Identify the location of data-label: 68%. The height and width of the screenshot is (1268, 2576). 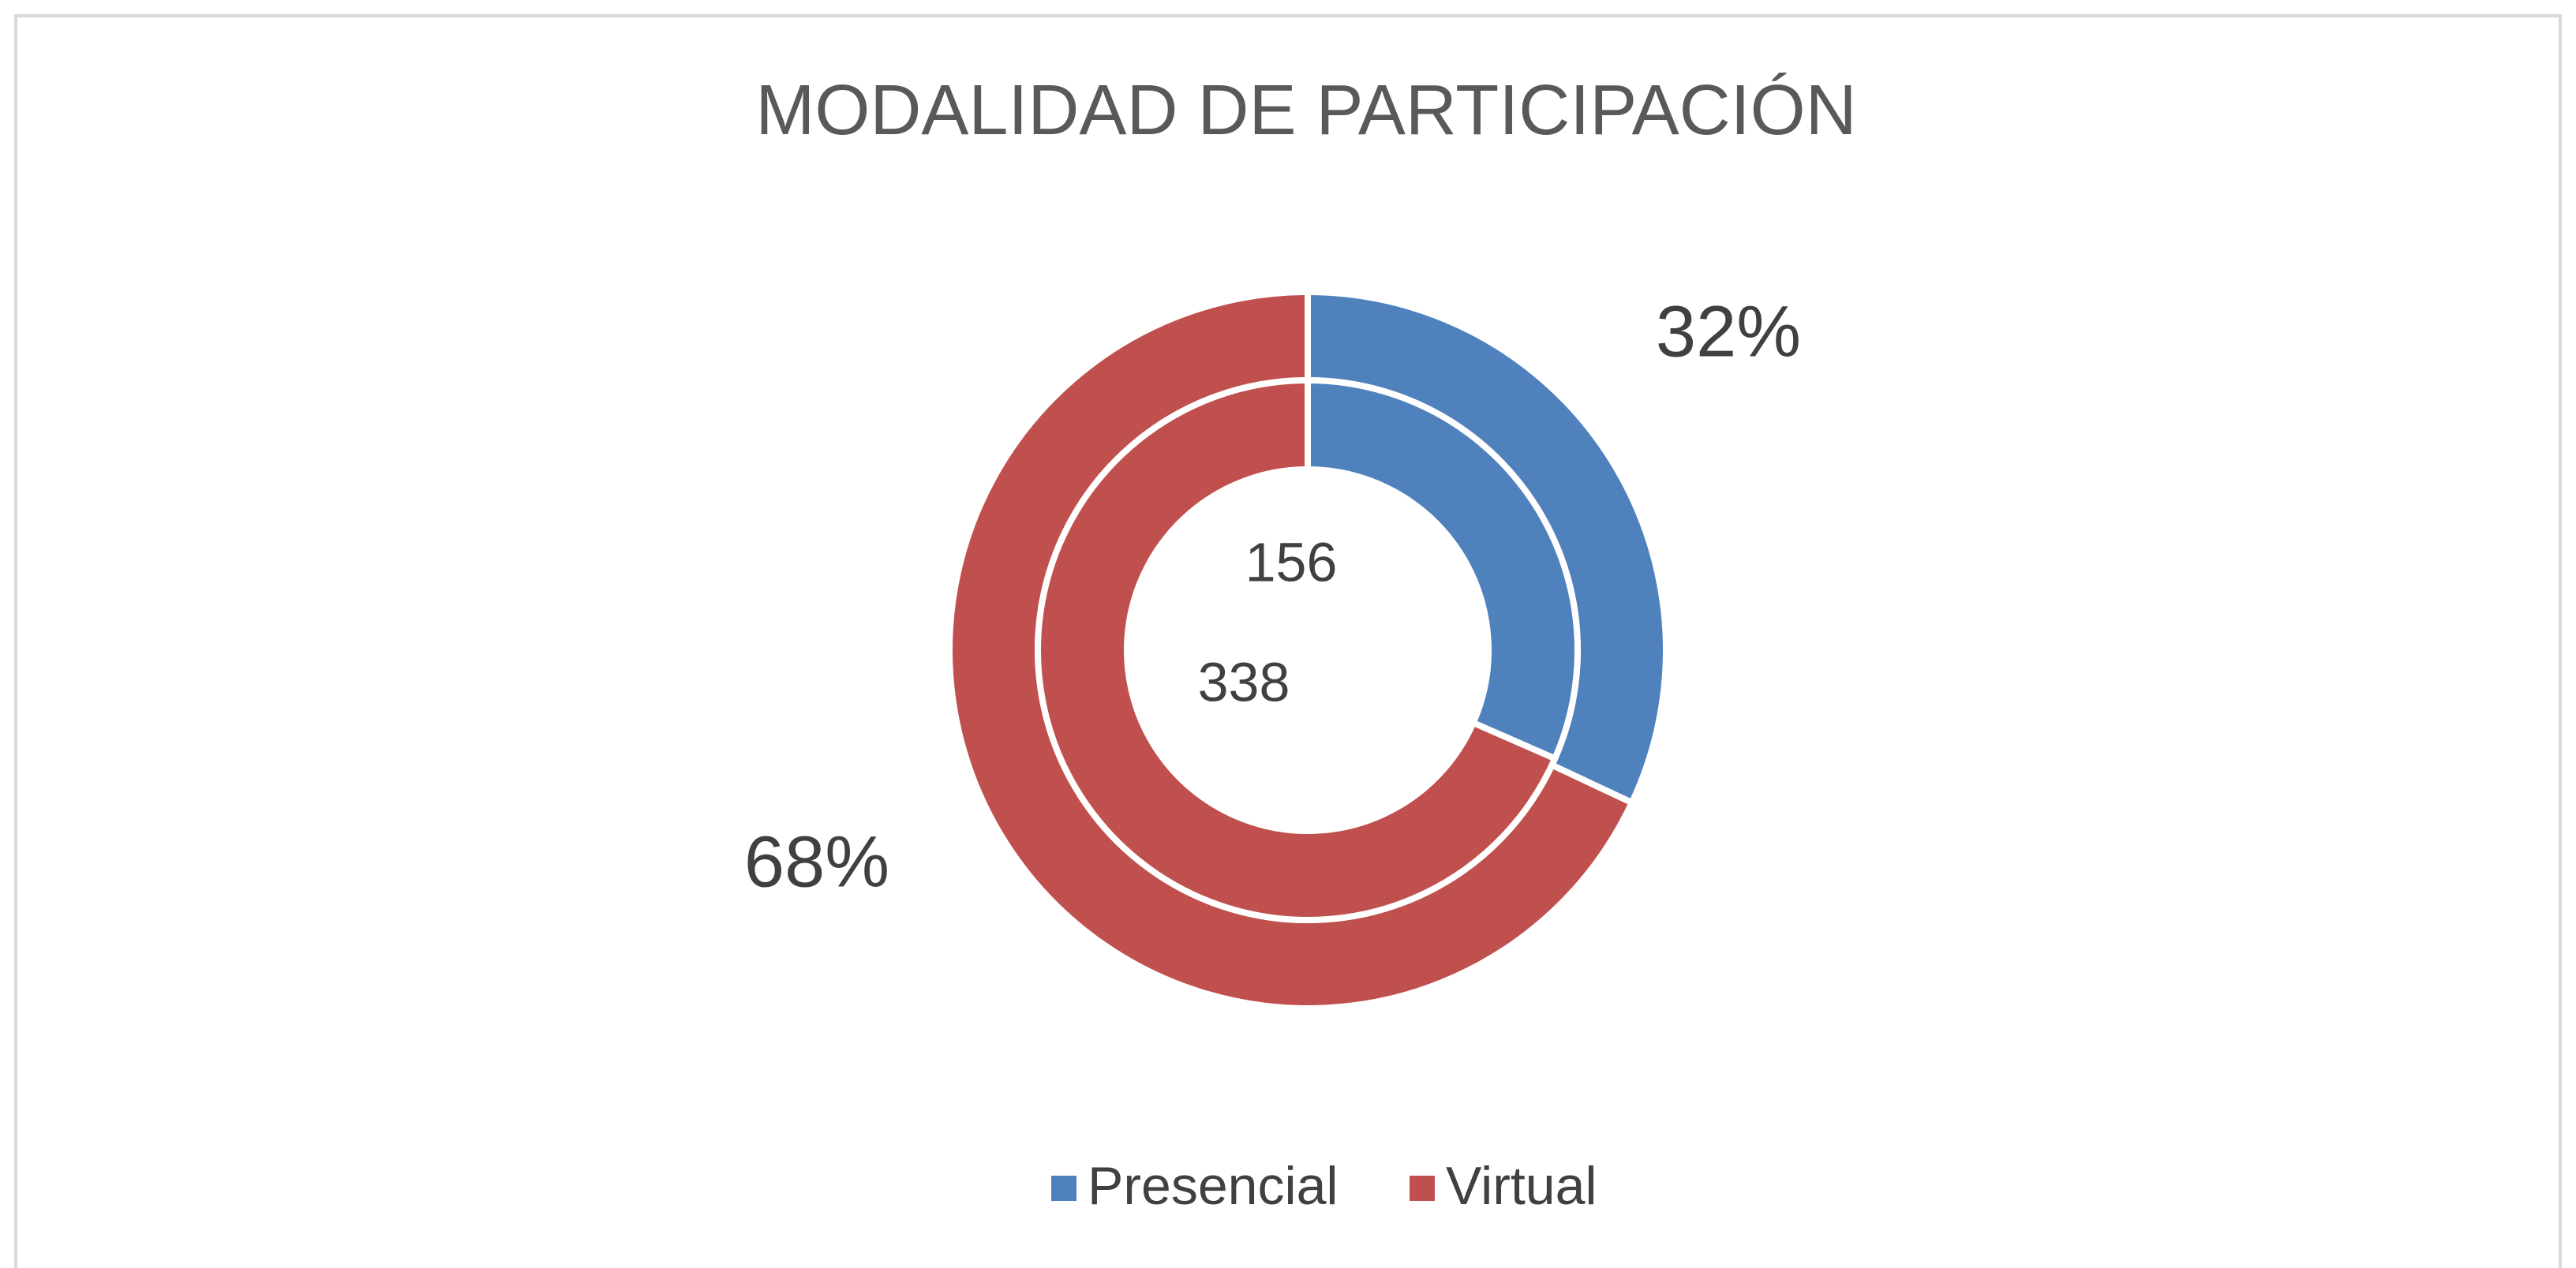
(816, 861).